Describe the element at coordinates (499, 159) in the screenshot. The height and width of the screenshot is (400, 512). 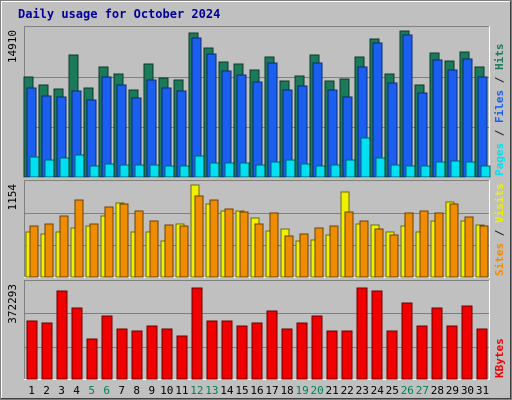
I see `legend-entry: Pages` at that location.